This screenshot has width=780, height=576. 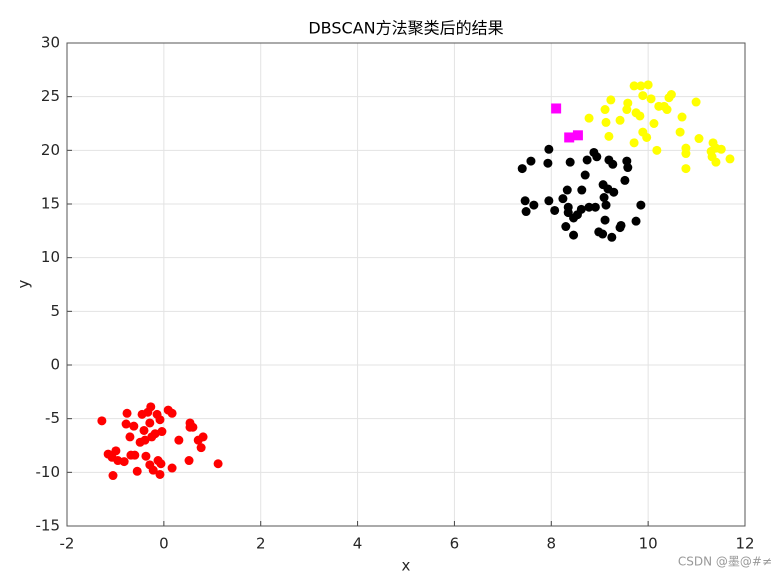 I want to click on y-tick-label: 10, so click(x=50, y=257).